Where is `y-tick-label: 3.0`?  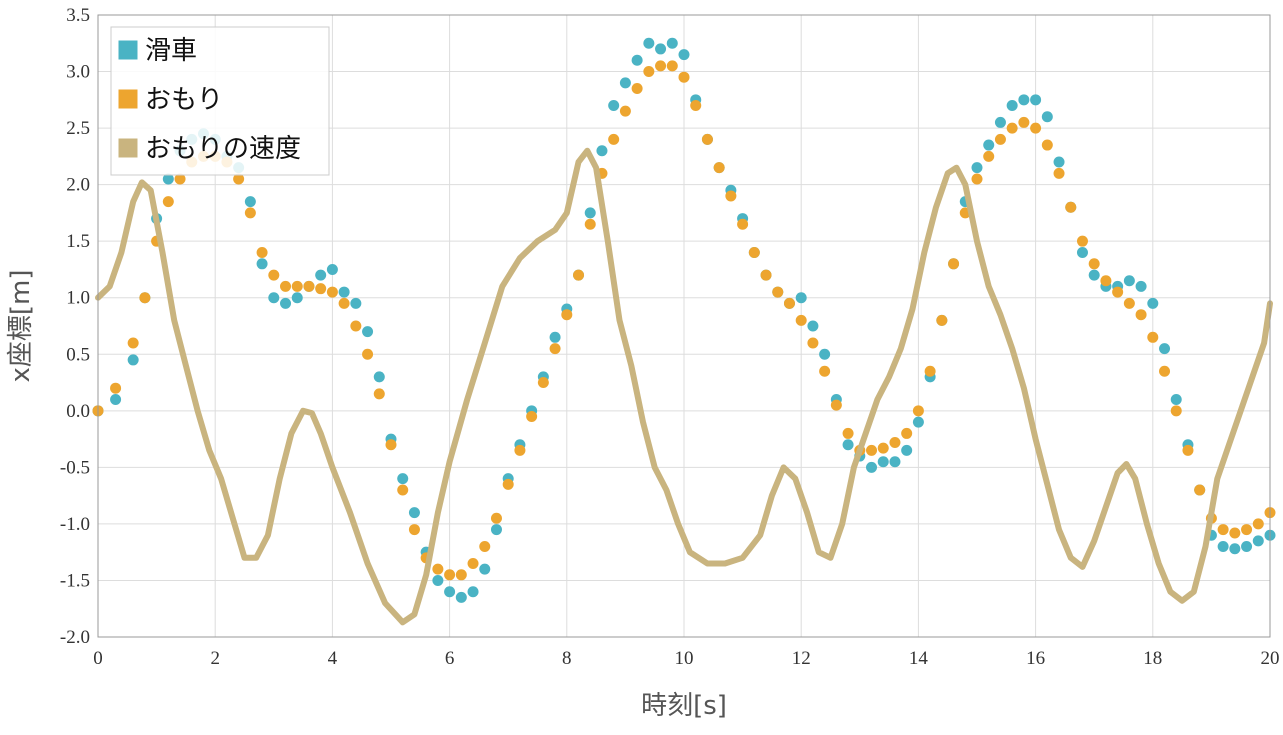 y-tick-label: 3.0 is located at coordinates (78, 72).